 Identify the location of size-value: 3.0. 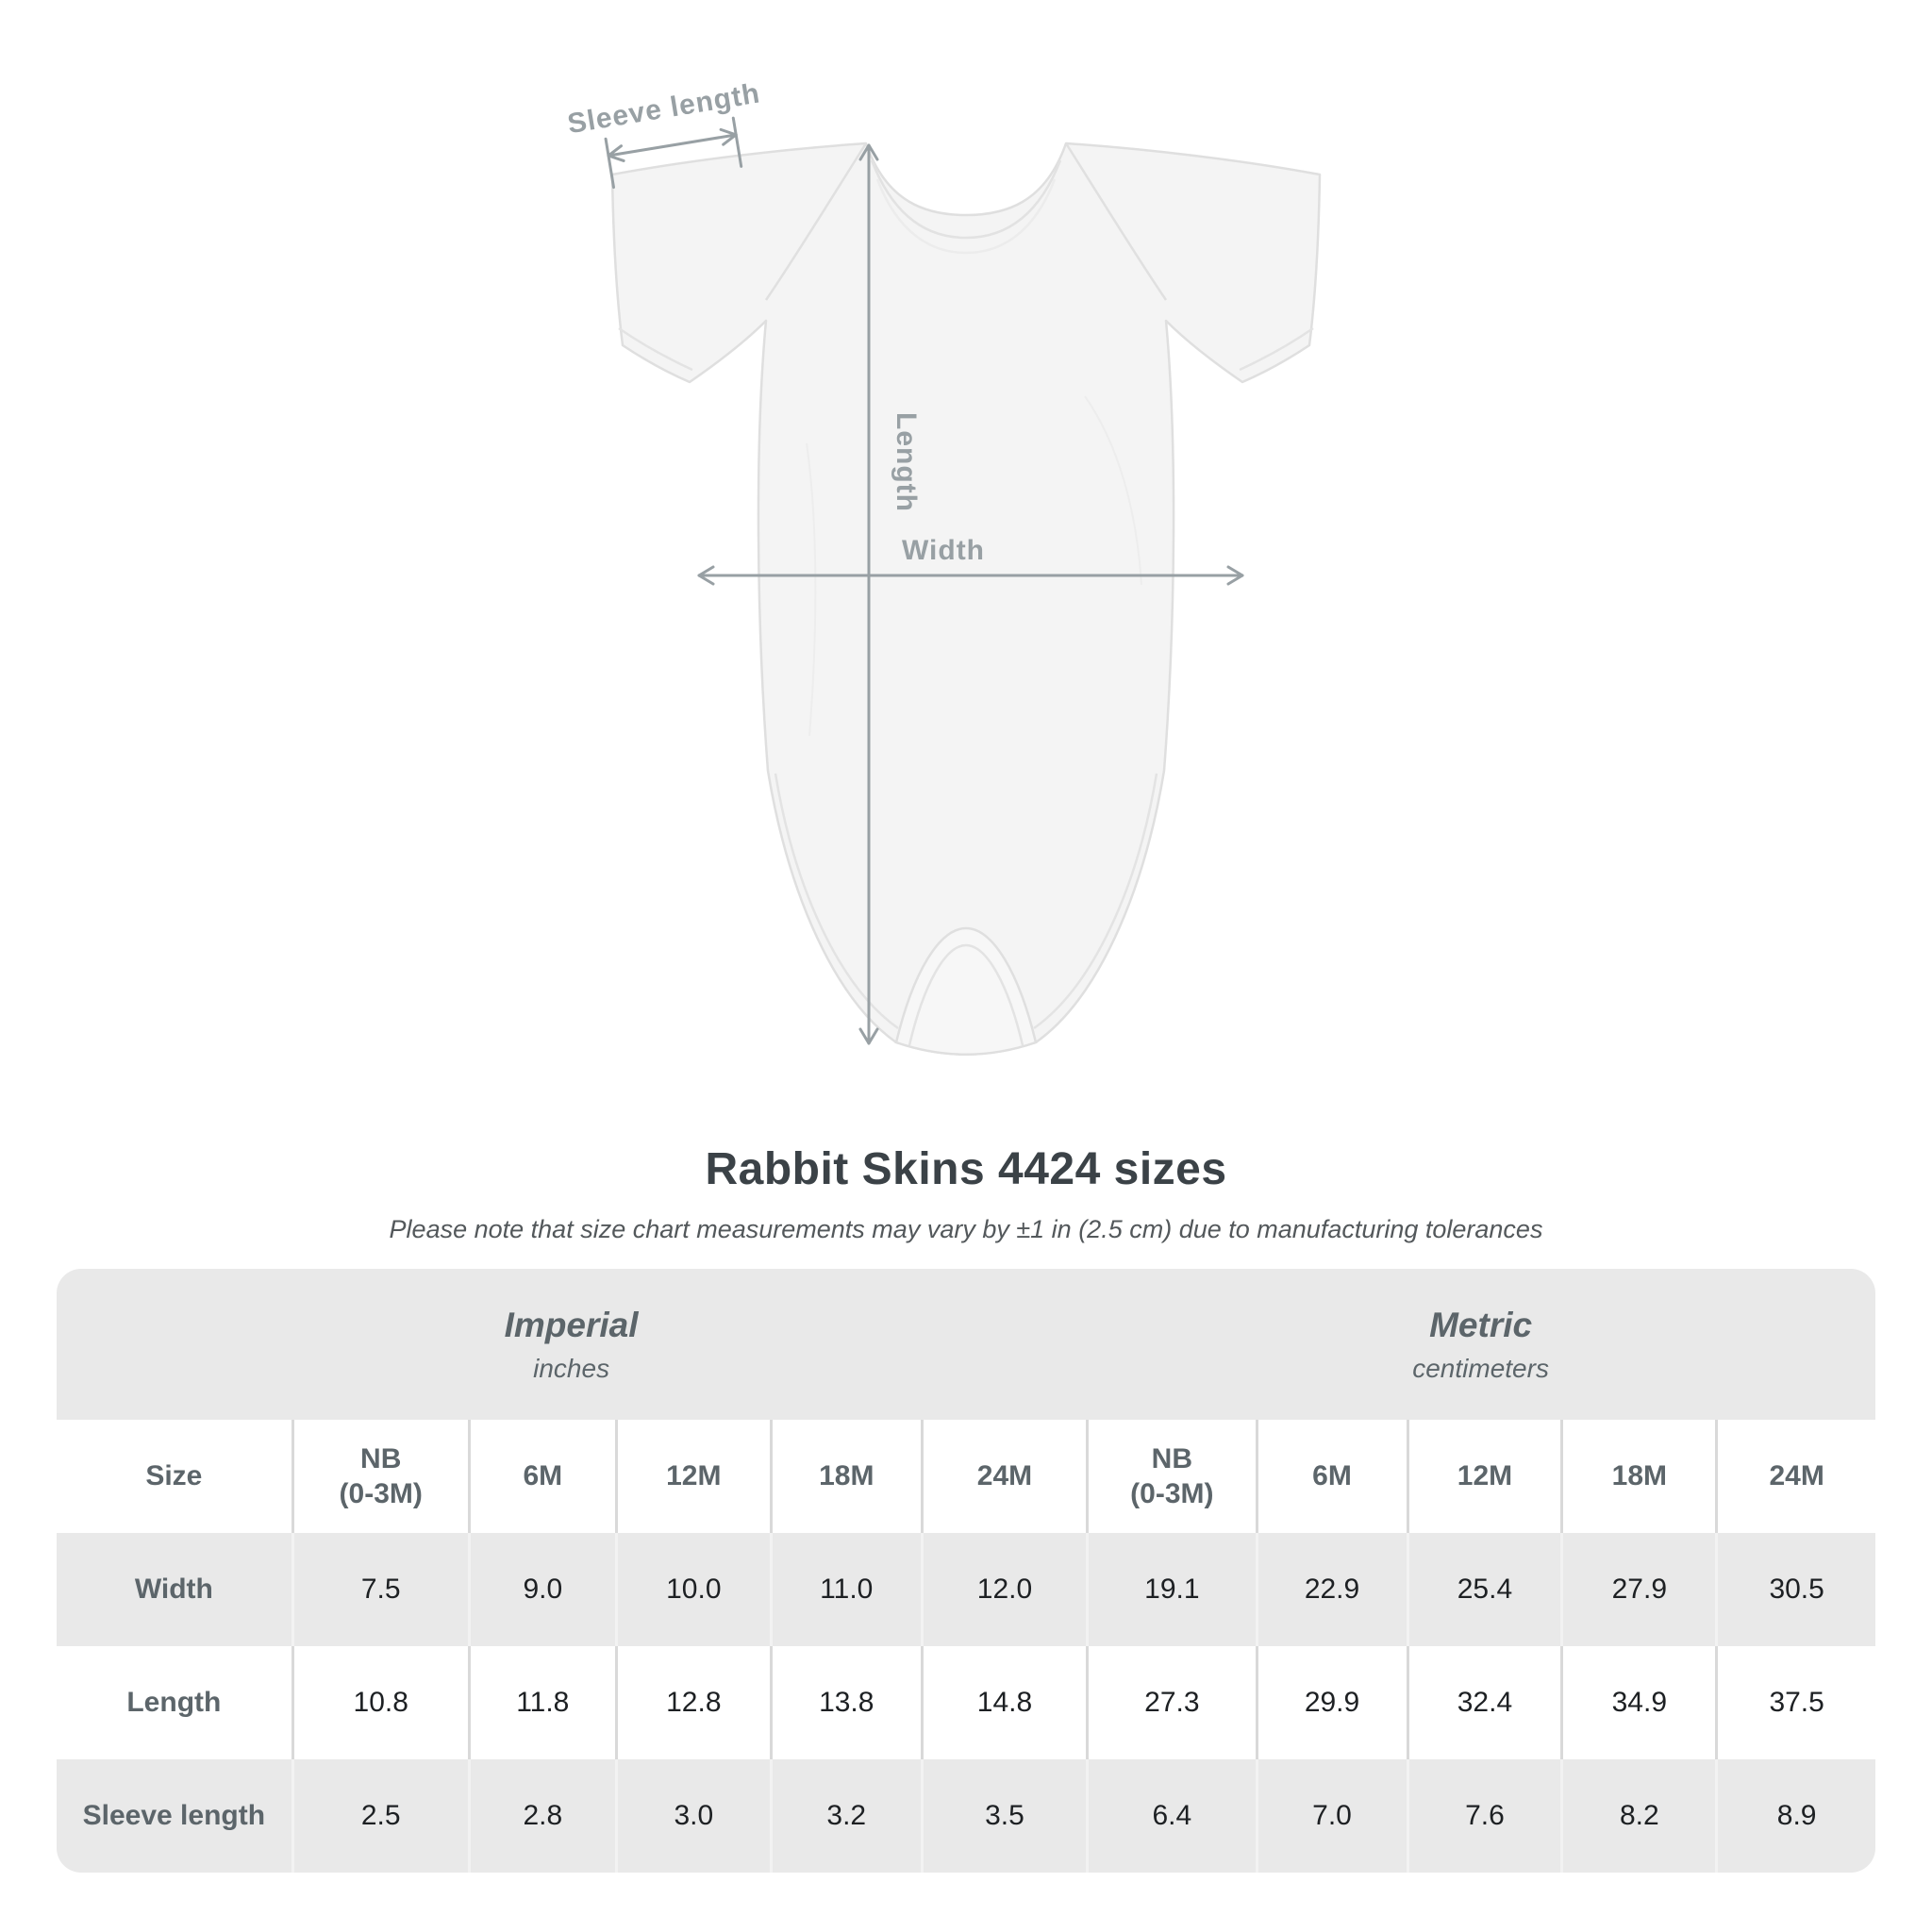
(692, 1816).